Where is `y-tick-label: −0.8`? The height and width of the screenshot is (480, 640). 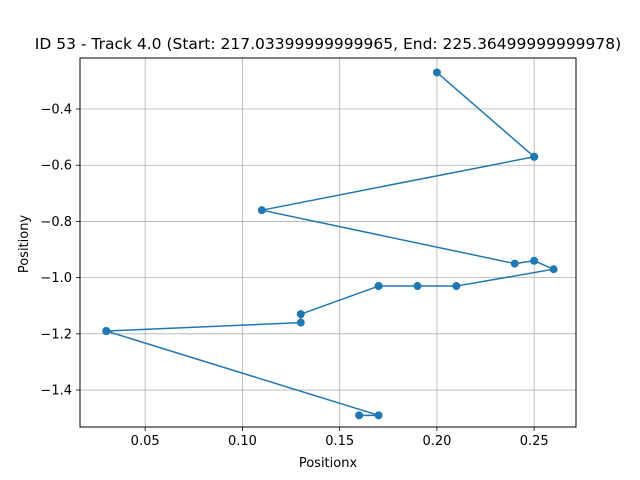
y-tick-label: −0.8 is located at coordinates (56, 222).